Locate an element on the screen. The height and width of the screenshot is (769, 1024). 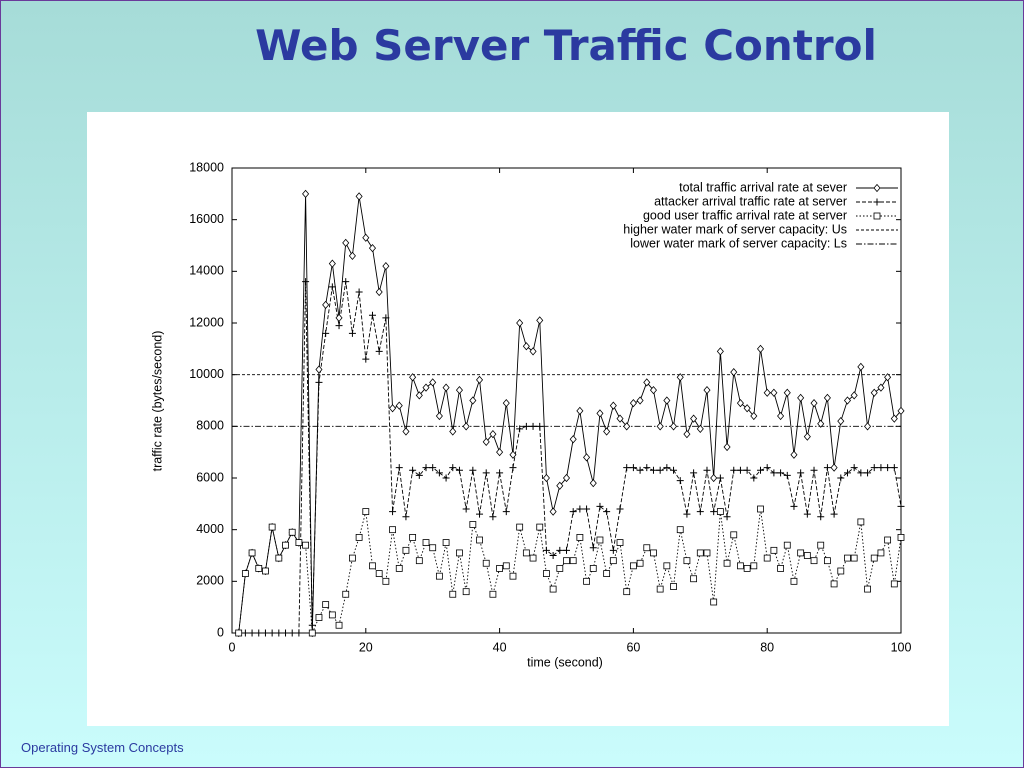
y-tick-label: 6000 is located at coordinates (210, 477).